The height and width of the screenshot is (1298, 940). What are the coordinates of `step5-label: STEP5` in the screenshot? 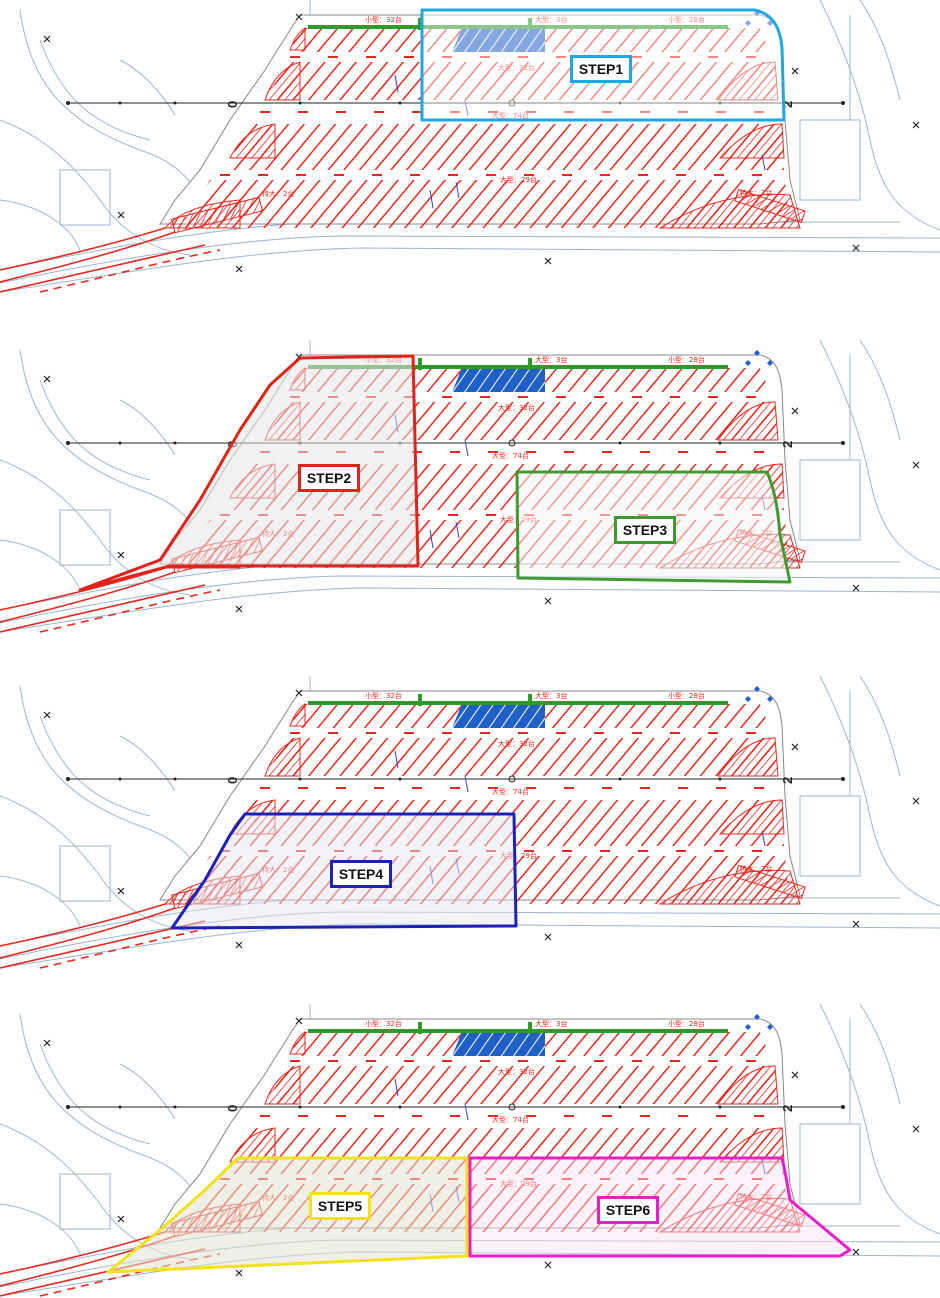 It's located at (340, 1206).